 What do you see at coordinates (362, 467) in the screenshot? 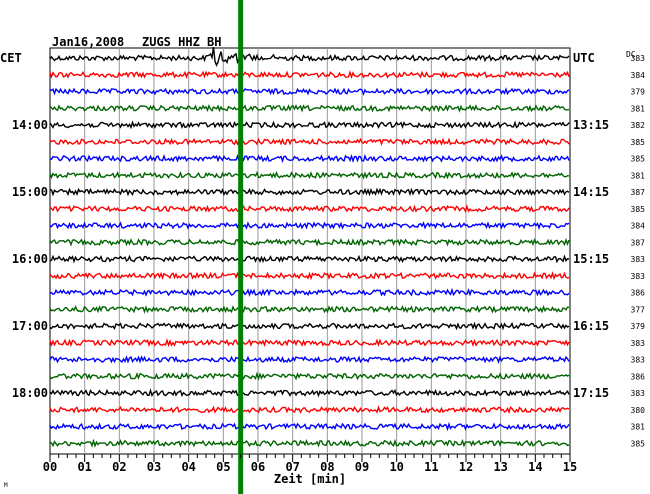
I see `x-tick-label: 09` at bounding box center [362, 467].